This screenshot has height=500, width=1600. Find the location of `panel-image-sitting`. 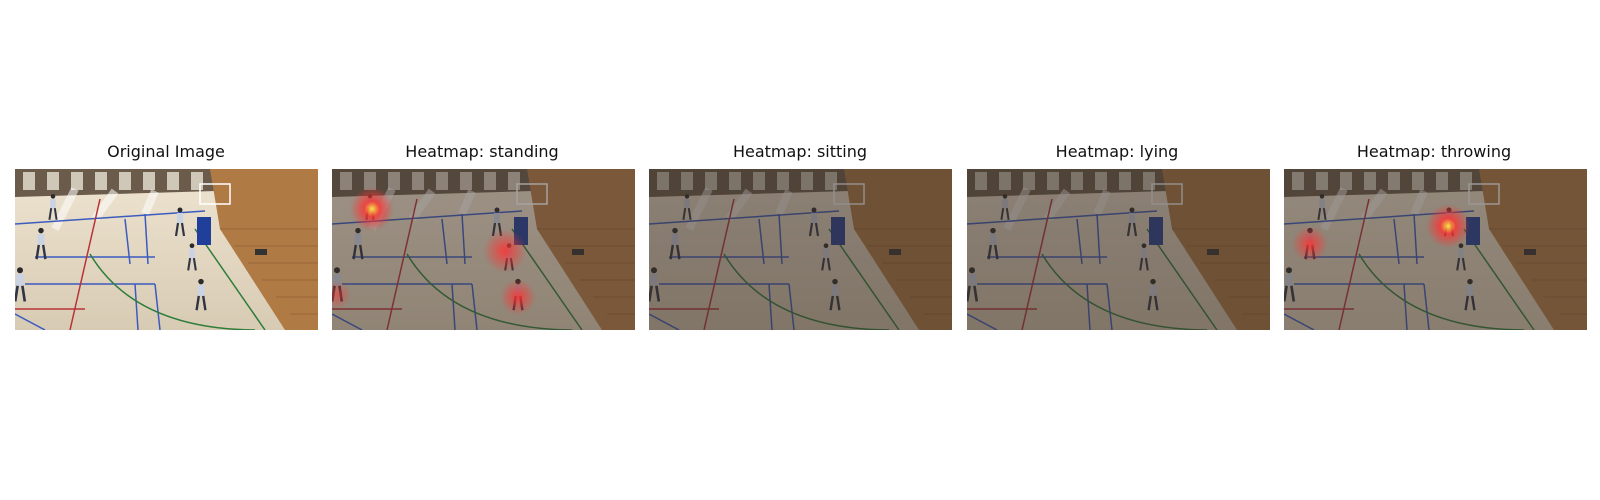

panel-image-sitting is located at coordinates (800, 249).